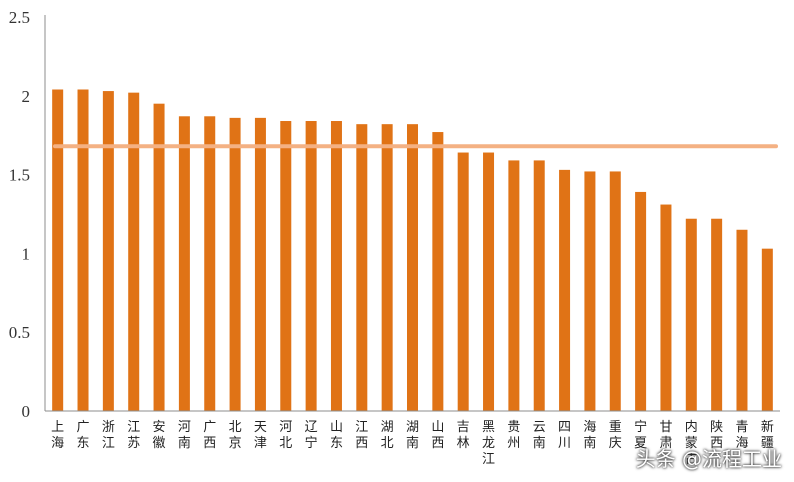  Describe the element at coordinates (665, 435) in the screenshot. I see `x-tick-label: 甘肃` at that location.